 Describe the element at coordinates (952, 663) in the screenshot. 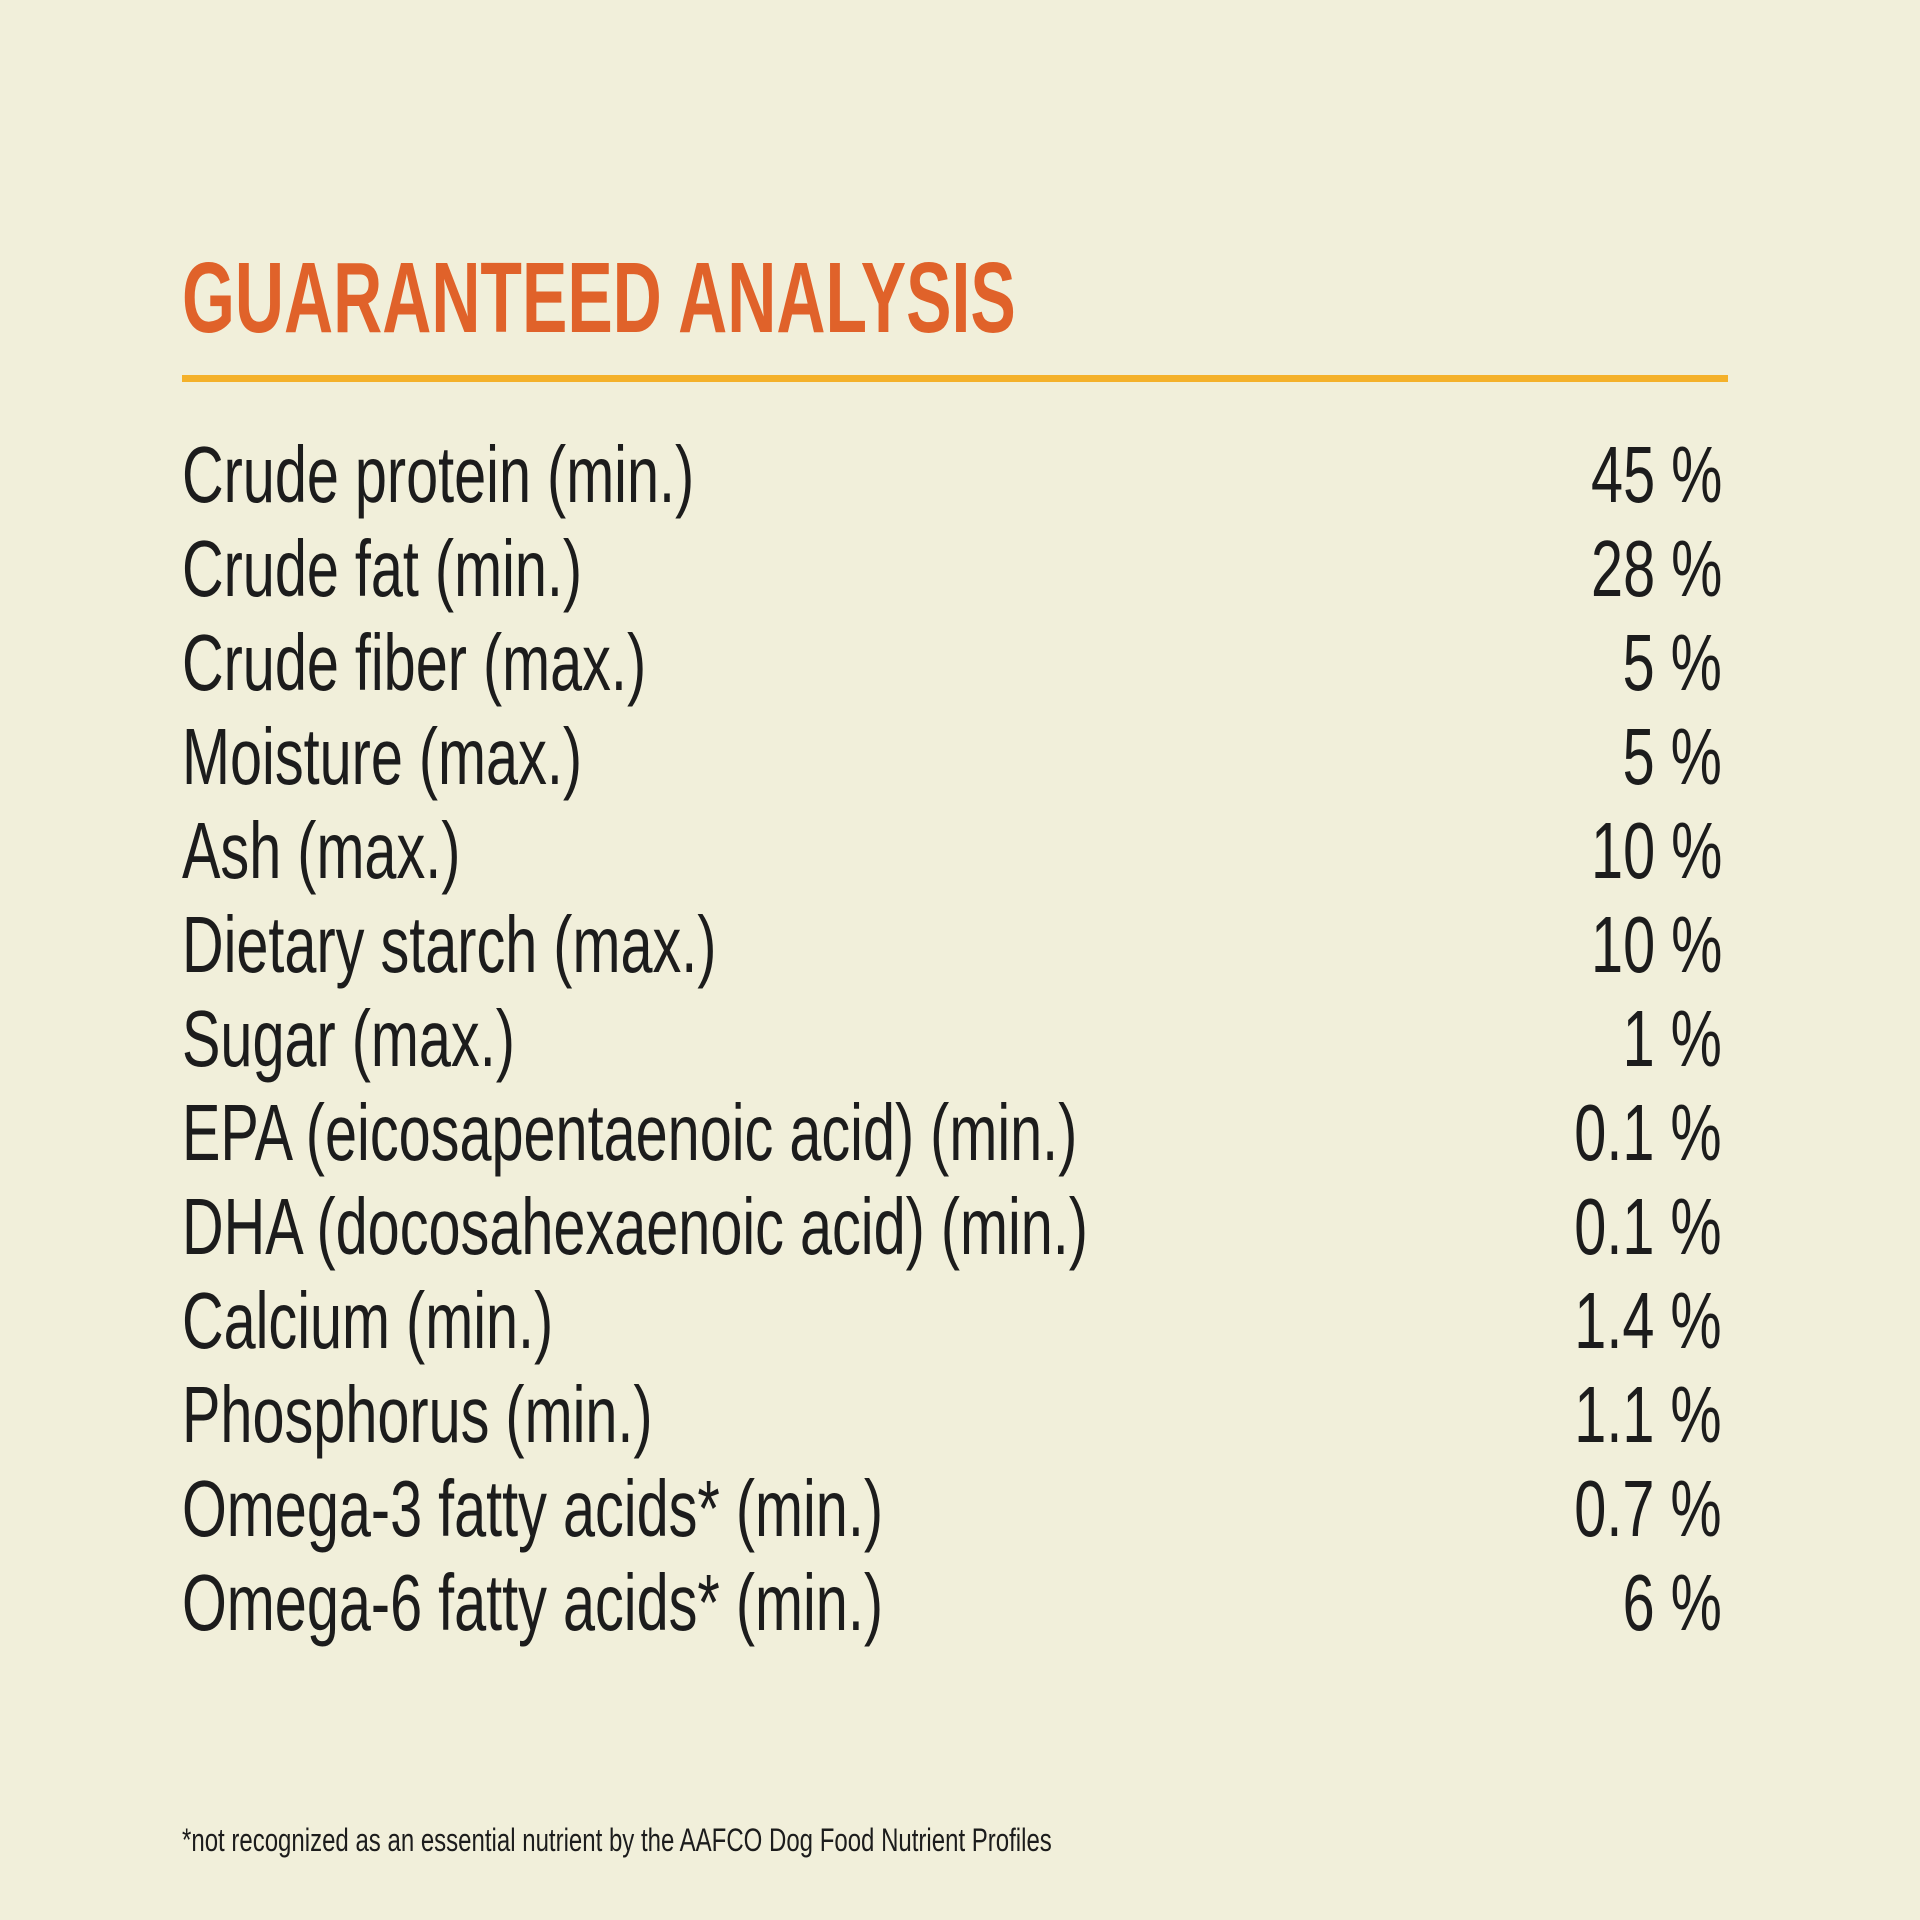

I see `table-row: Crude fiber (max.) 5 %` at that location.